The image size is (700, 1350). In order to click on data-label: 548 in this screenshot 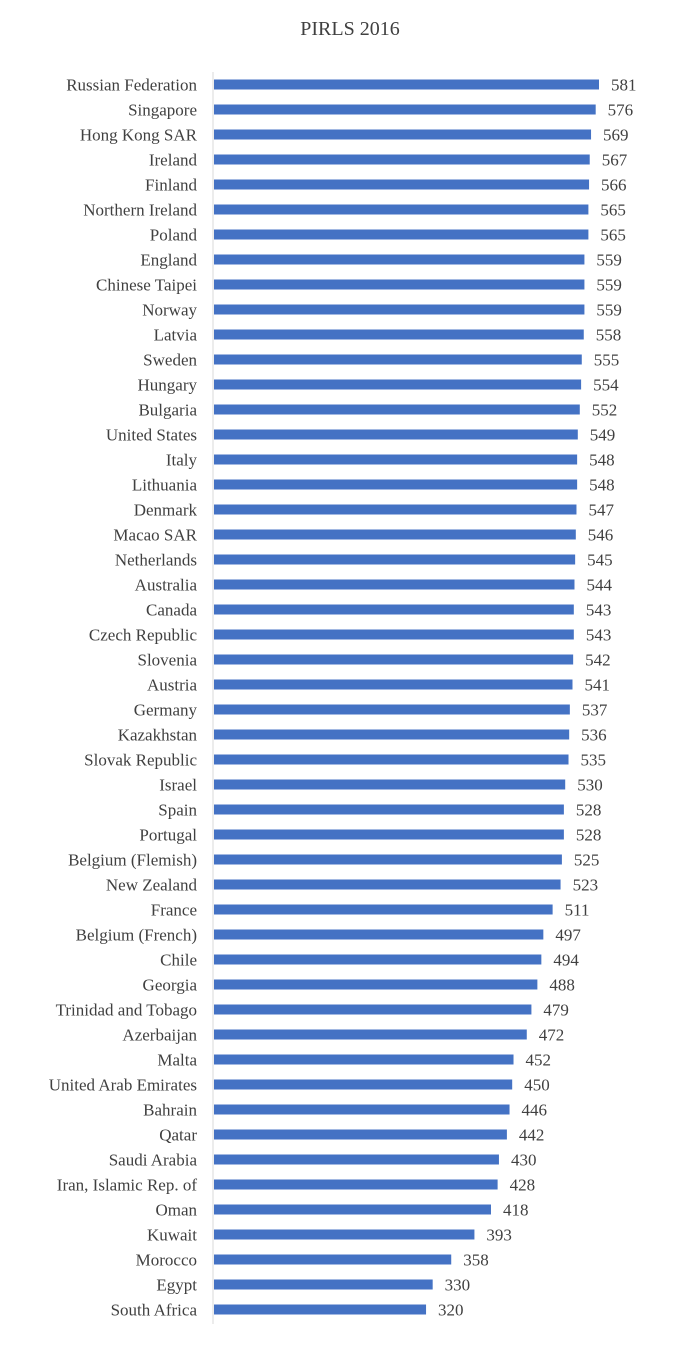, I will do `click(602, 485)`.